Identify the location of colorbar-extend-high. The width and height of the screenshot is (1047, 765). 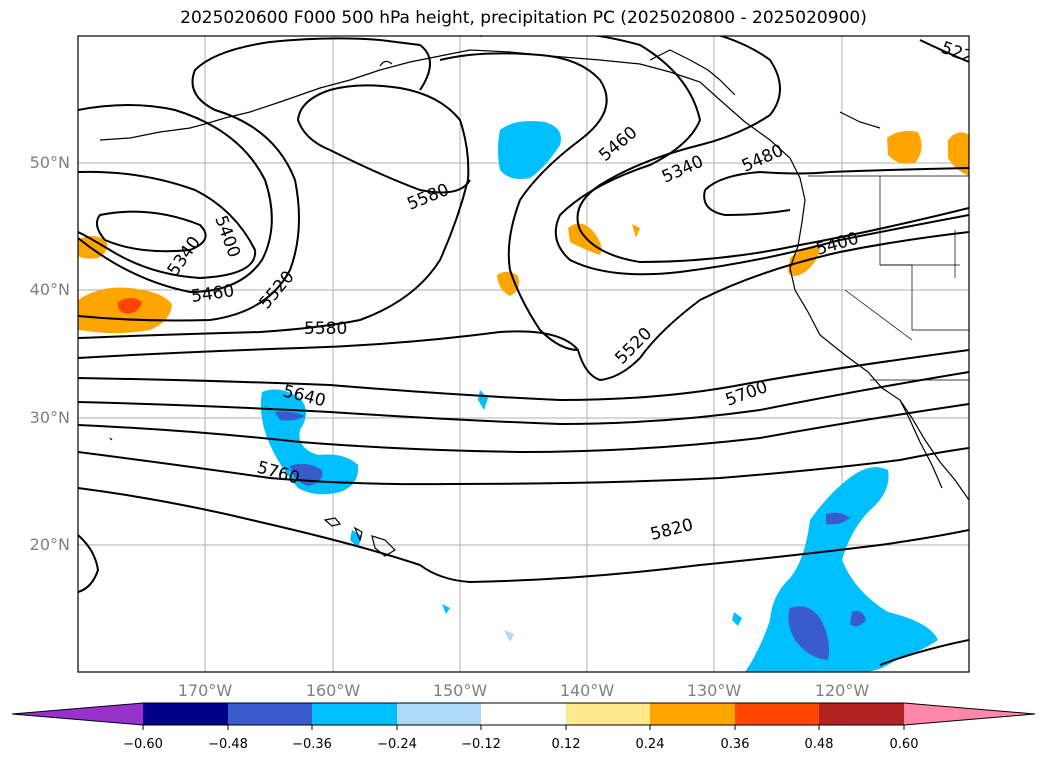
(969, 714).